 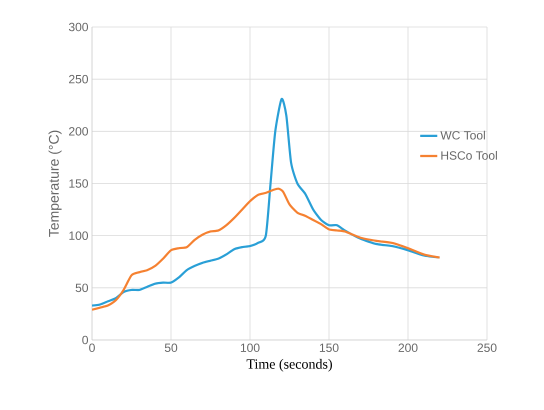 What do you see at coordinates (92, 348) in the screenshot?
I see `x-tick-label: 0` at bounding box center [92, 348].